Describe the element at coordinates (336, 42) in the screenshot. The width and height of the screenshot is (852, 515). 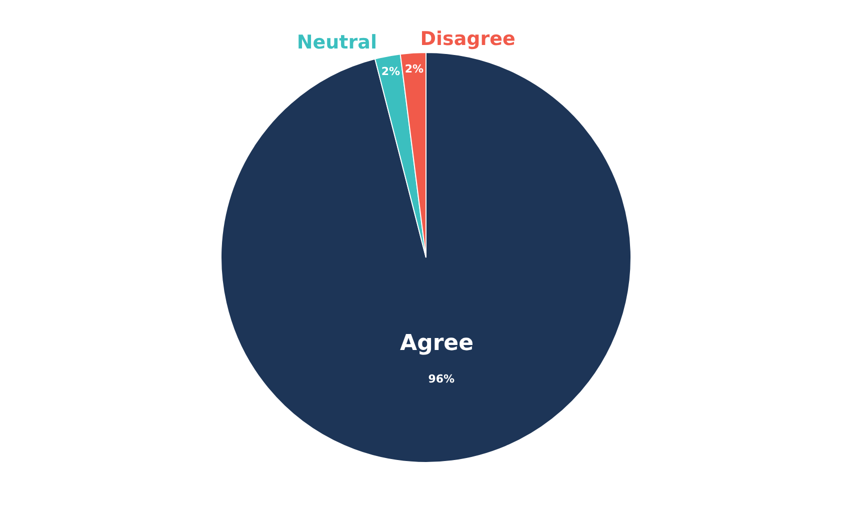
I see `slice-label: Neutral` at that location.